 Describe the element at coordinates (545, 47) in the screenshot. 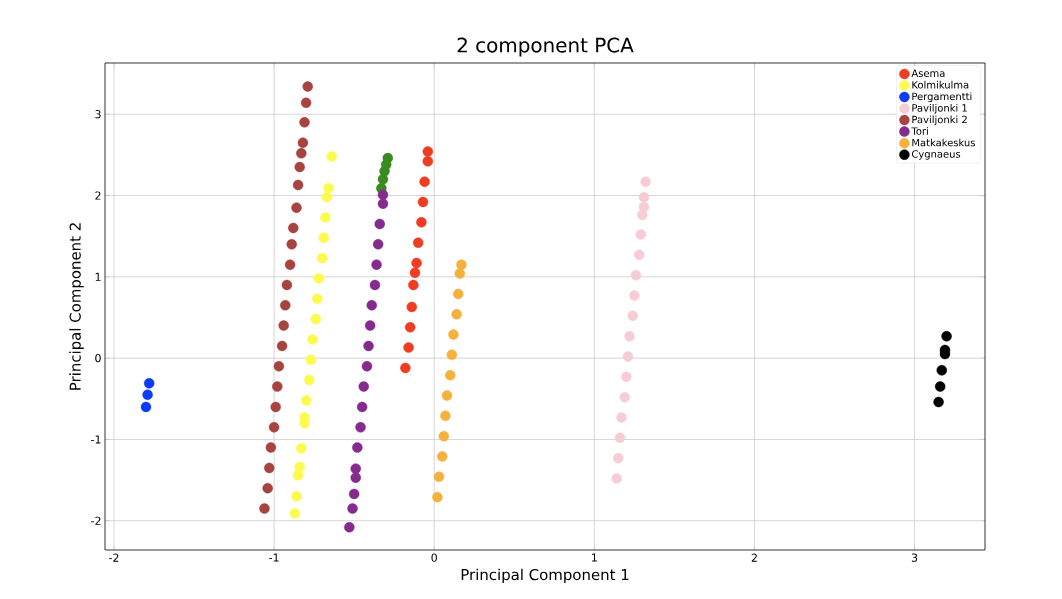

I see `chart-title: 2 component PCA` at that location.